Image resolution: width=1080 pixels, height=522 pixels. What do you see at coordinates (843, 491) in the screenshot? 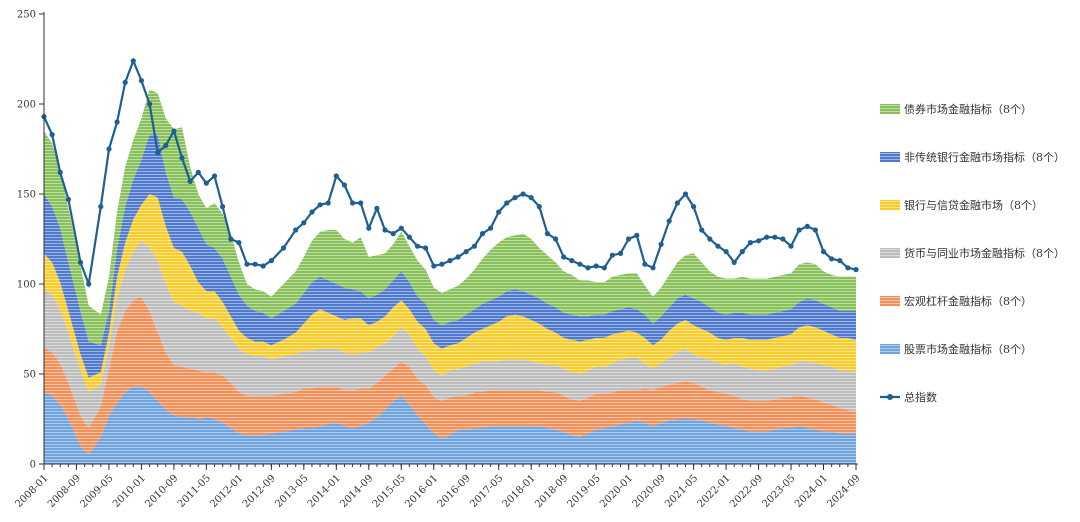
I see `x-tick-label: 2024-09` at bounding box center [843, 491].